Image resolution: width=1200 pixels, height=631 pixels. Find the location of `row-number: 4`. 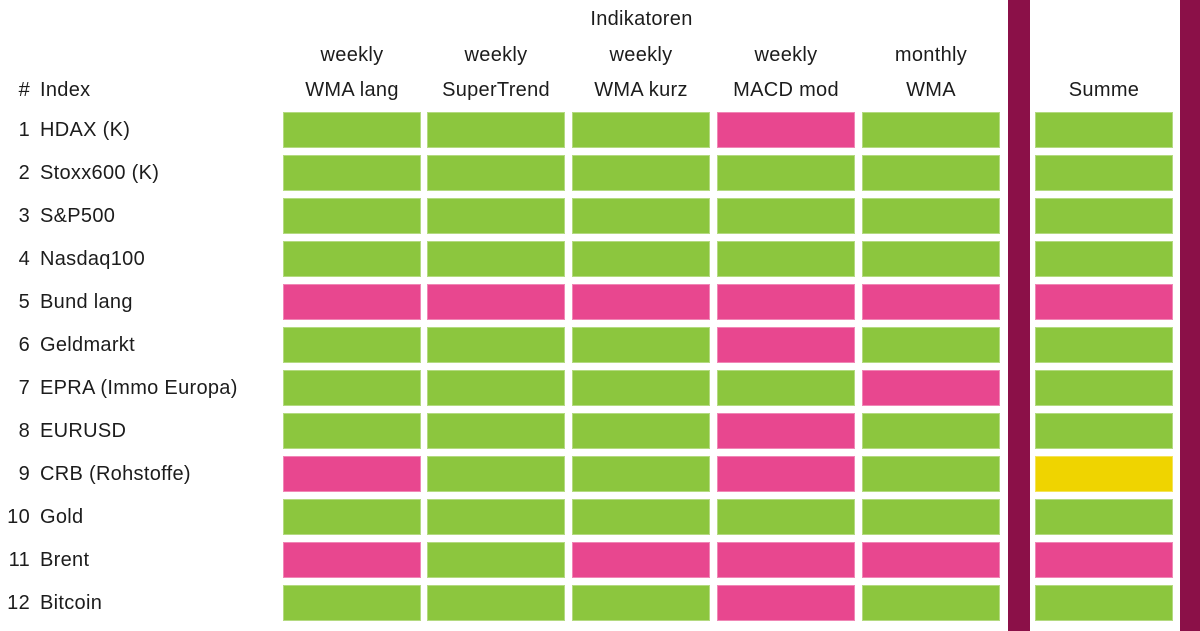

row-number: 4 is located at coordinates (24, 258).